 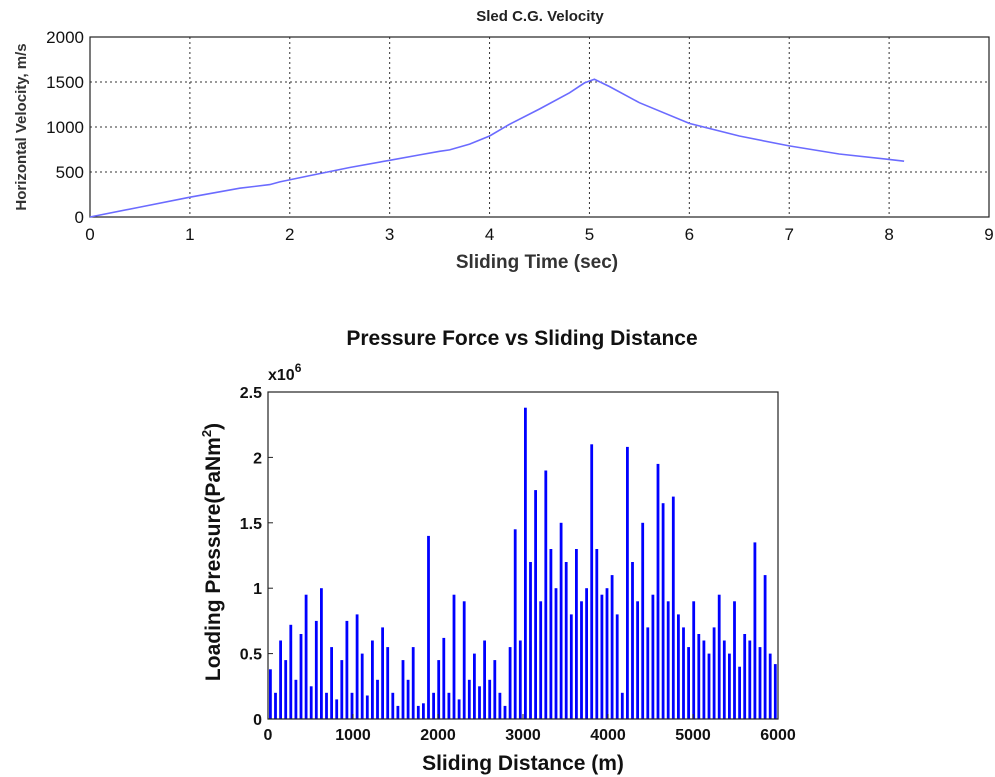 What do you see at coordinates (79, 217) in the screenshot?
I see `velocity-y-tick-label: 0` at bounding box center [79, 217].